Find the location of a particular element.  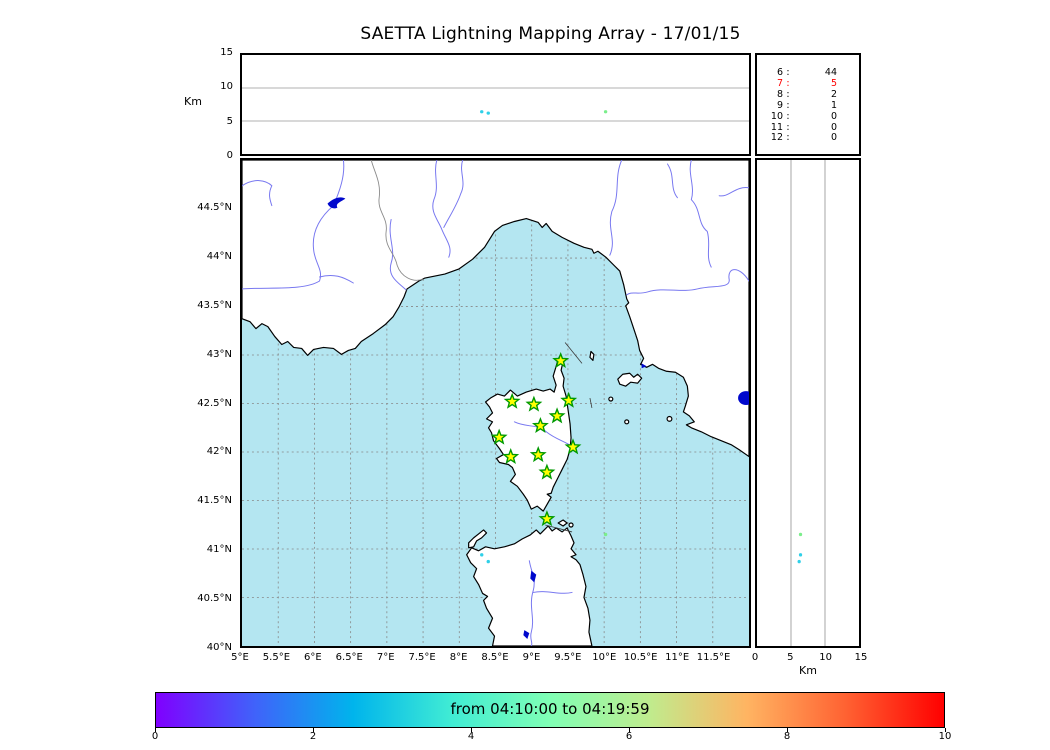

lon-tick-label: 8°E is located at coordinates (458, 657).